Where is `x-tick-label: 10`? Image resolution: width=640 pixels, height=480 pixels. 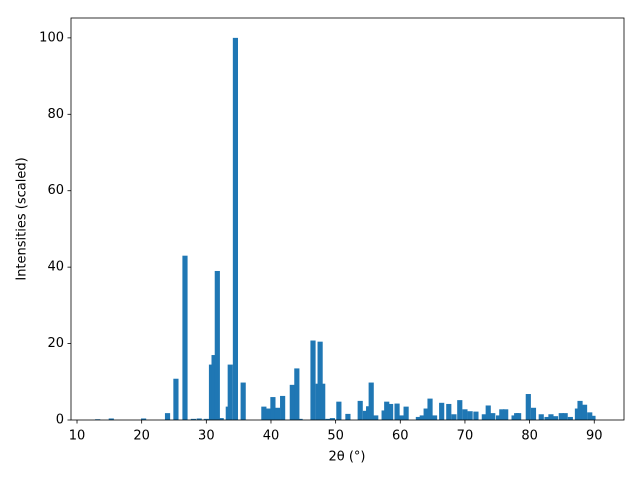
x-tick-label: 10 is located at coordinates (77, 436).